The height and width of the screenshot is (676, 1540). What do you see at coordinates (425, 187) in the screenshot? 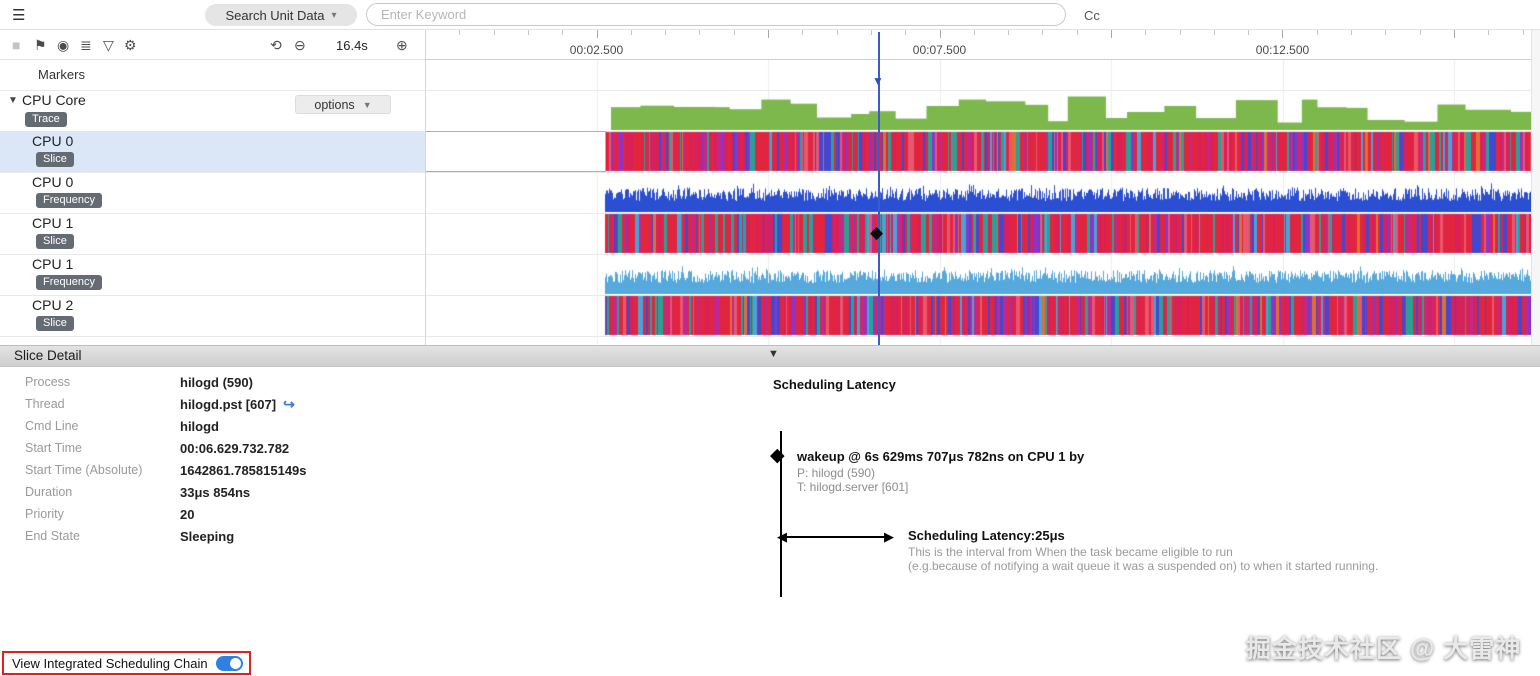
I see `panel-divider` at bounding box center [425, 187].